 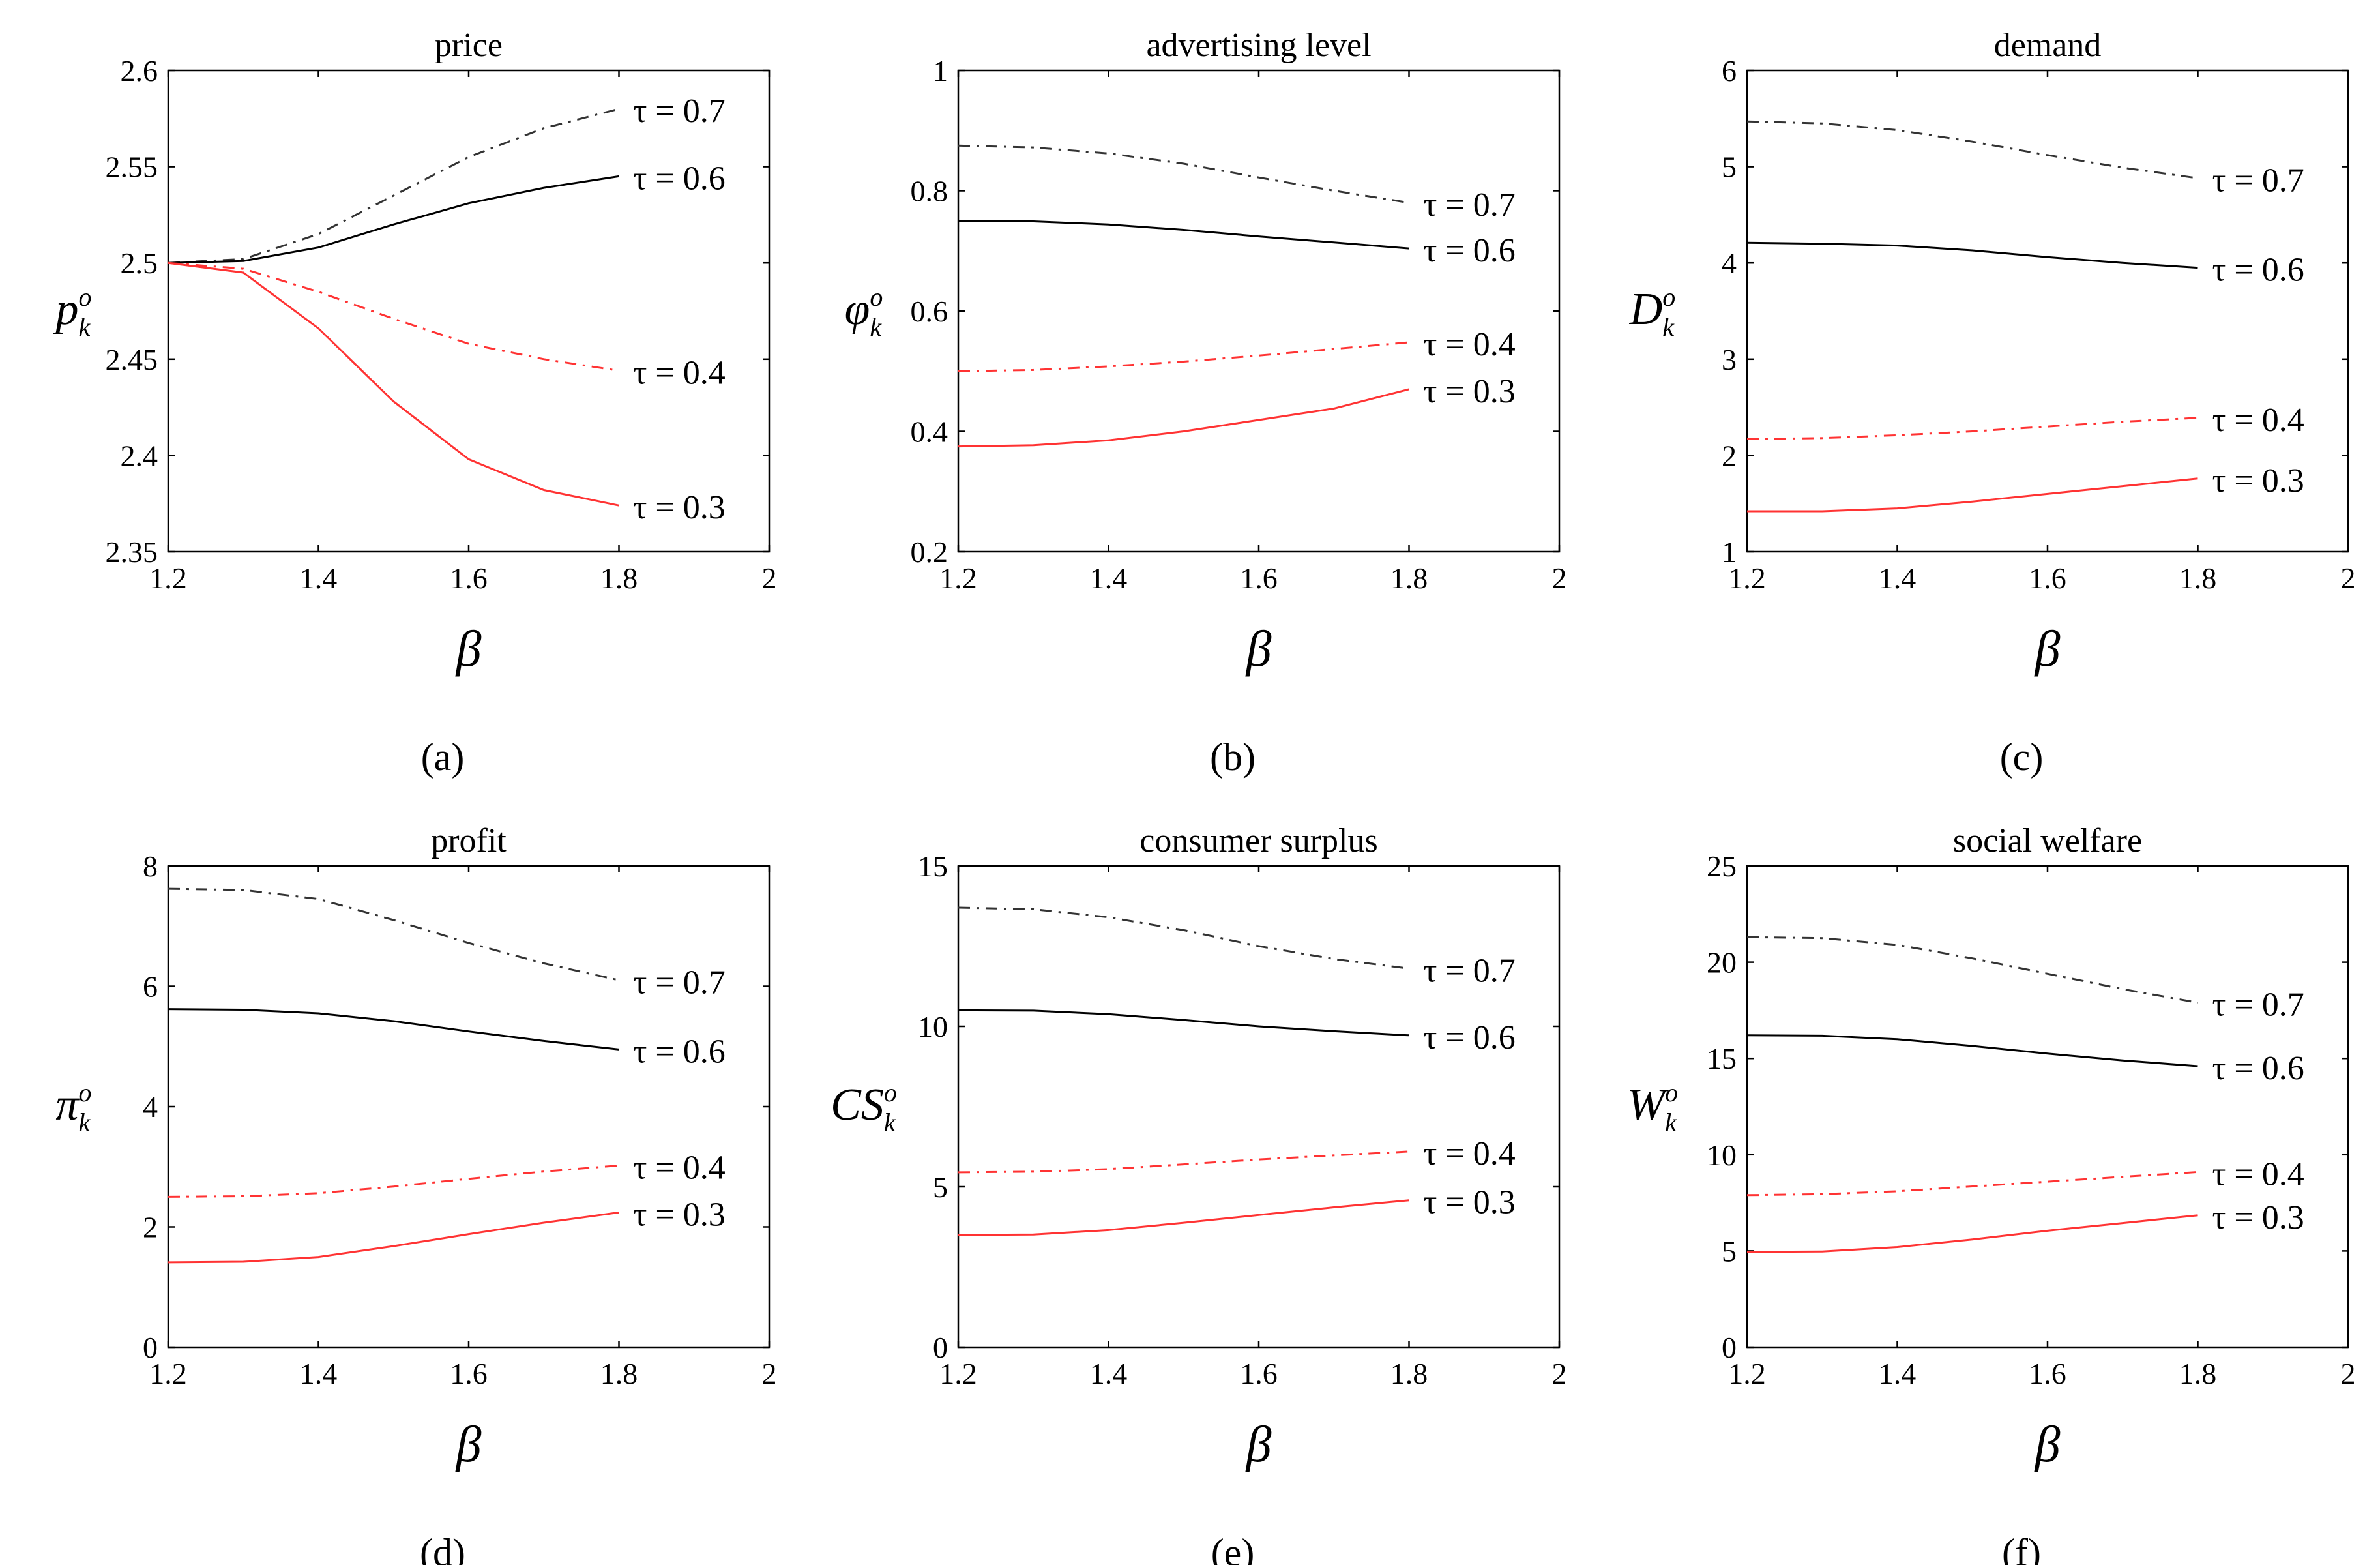 What do you see at coordinates (1729, 263) in the screenshot?
I see `y-tick-label: 4` at bounding box center [1729, 263].